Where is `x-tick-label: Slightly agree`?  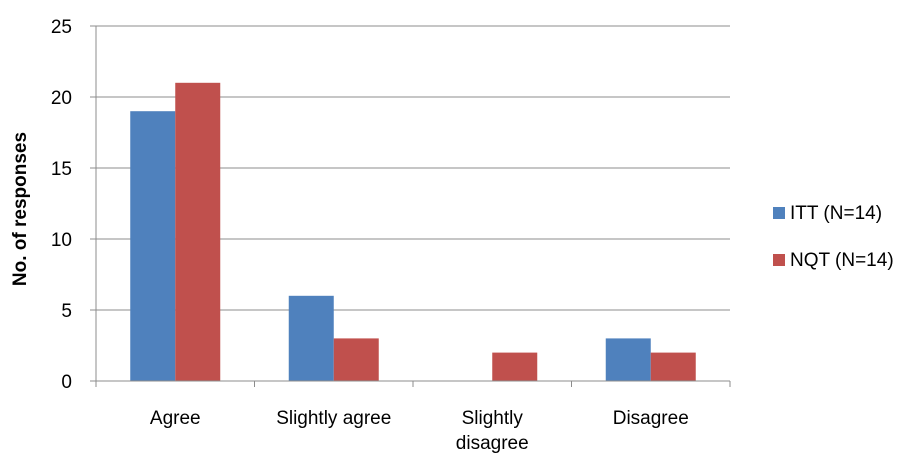
x-tick-label: Slightly agree is located at coordinates (333, 418).